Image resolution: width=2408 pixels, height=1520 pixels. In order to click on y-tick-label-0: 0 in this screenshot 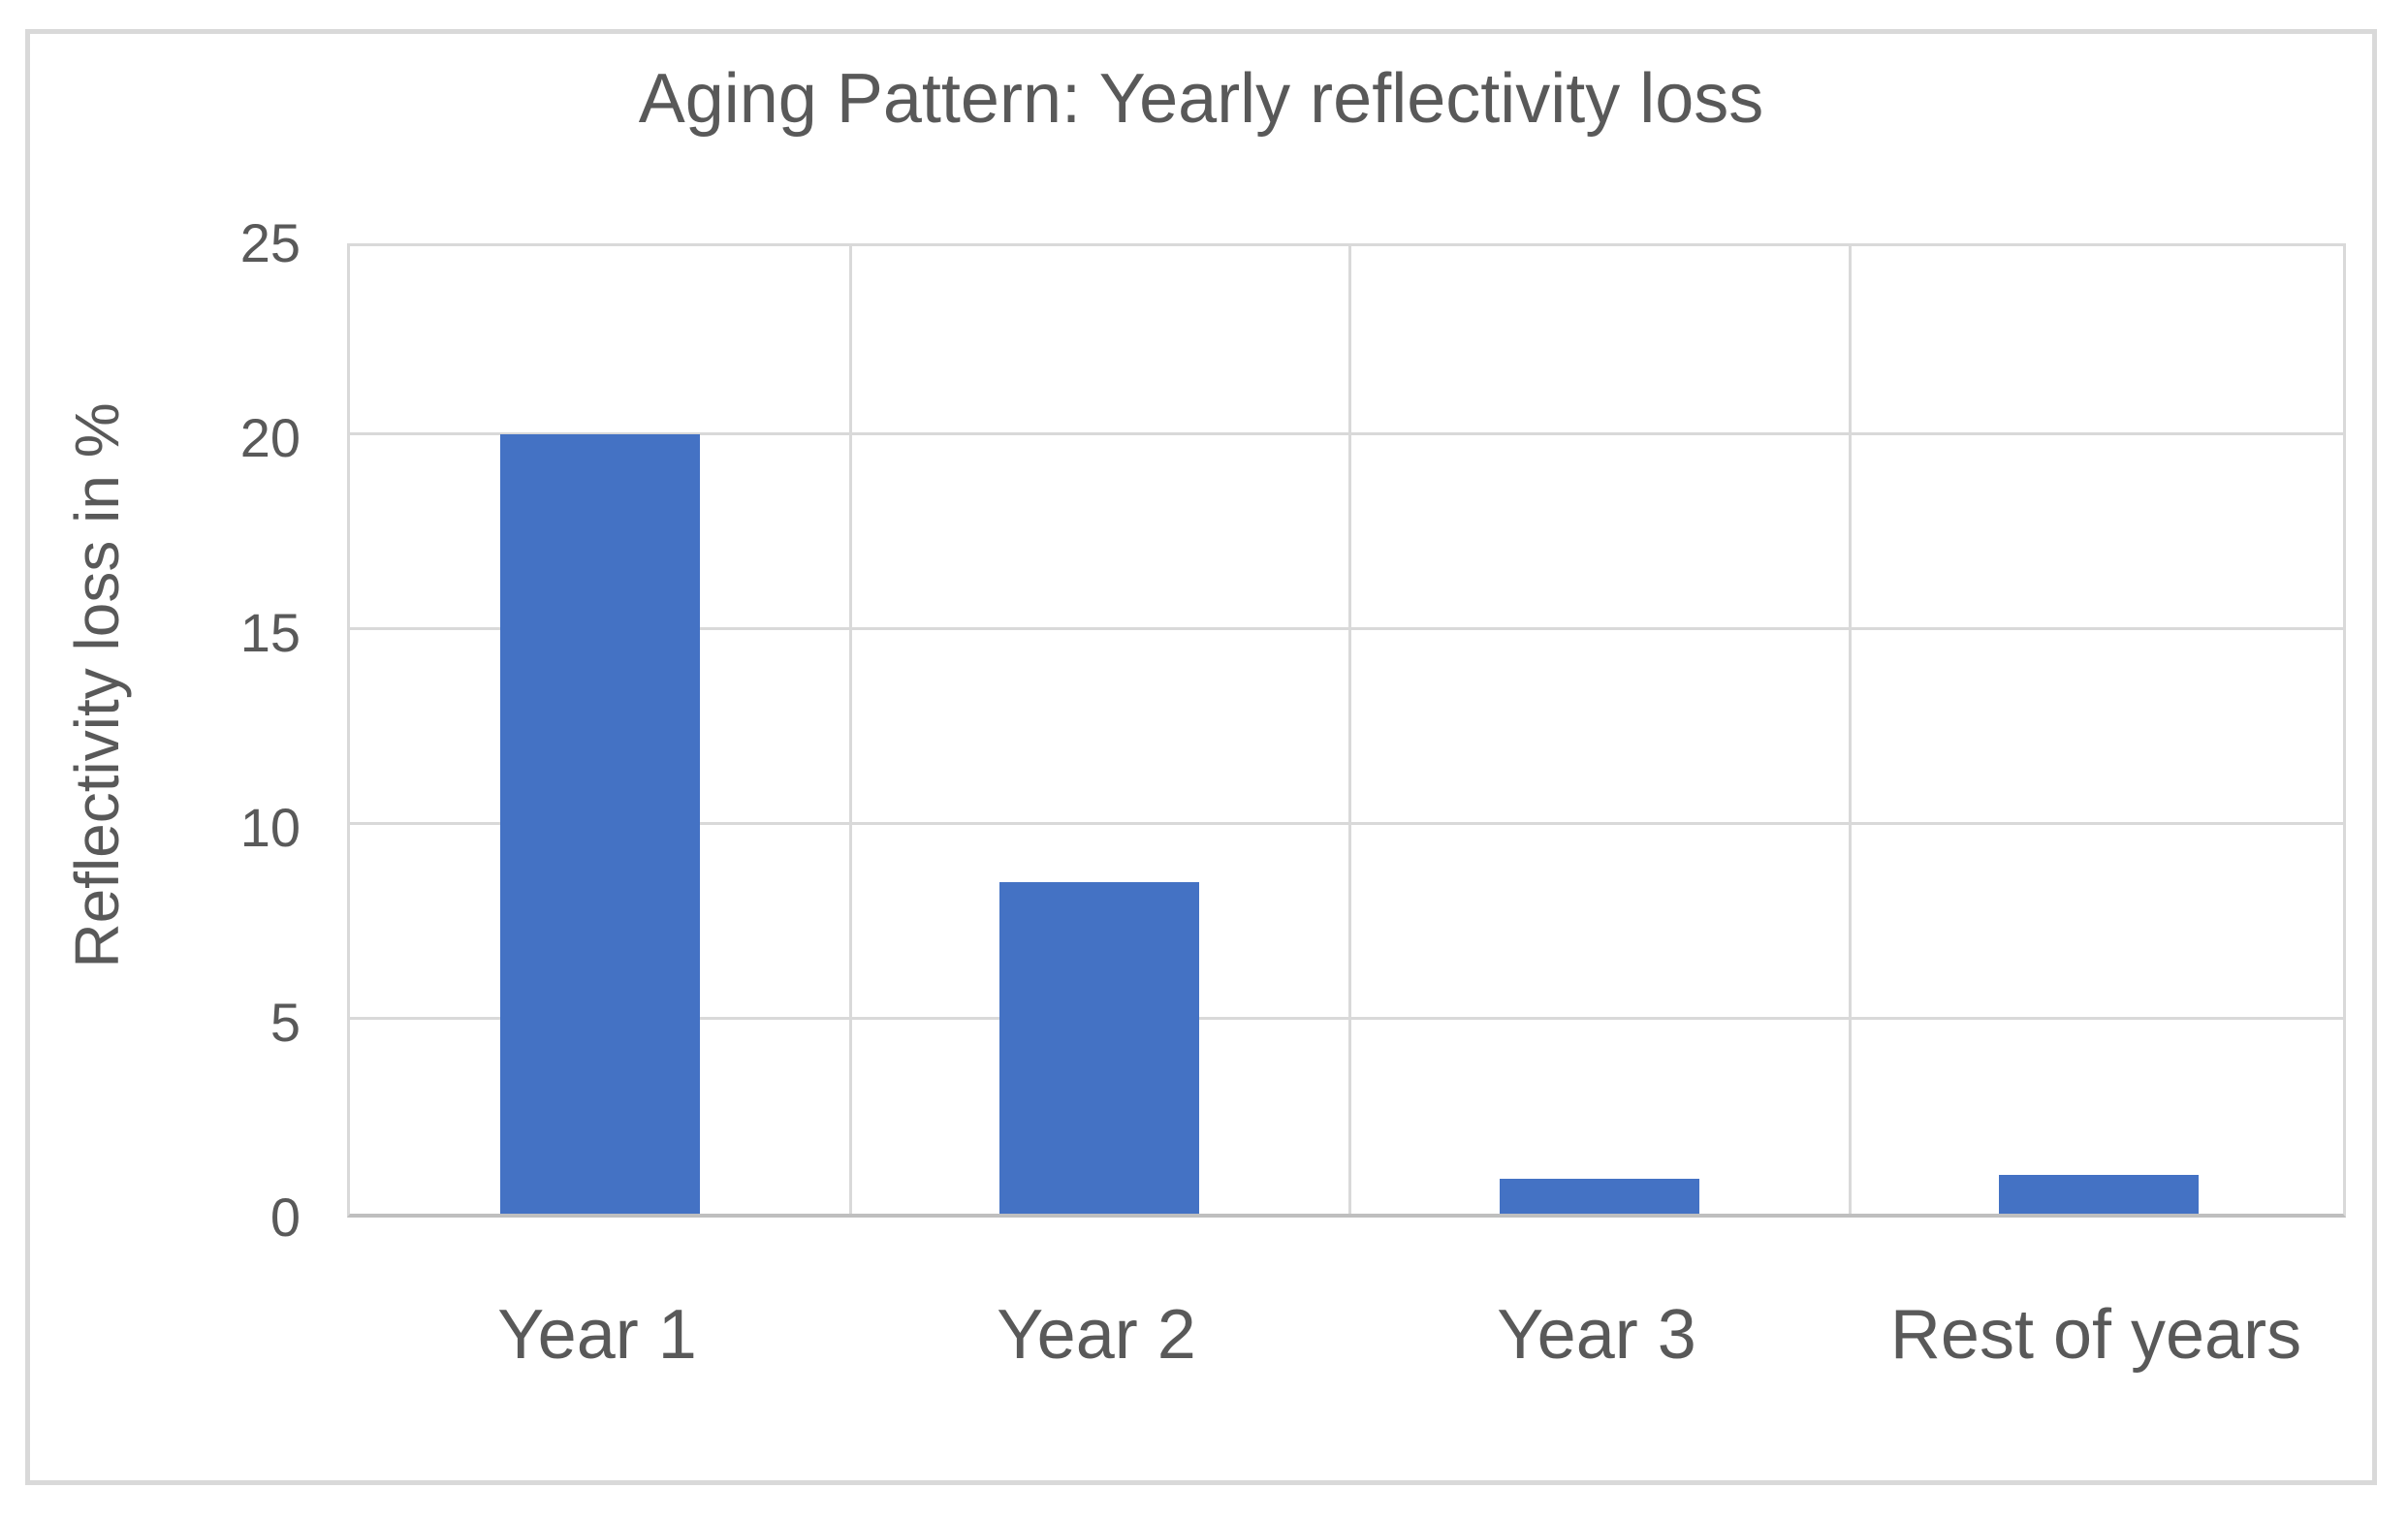, I will do `click(285, 1217)`.